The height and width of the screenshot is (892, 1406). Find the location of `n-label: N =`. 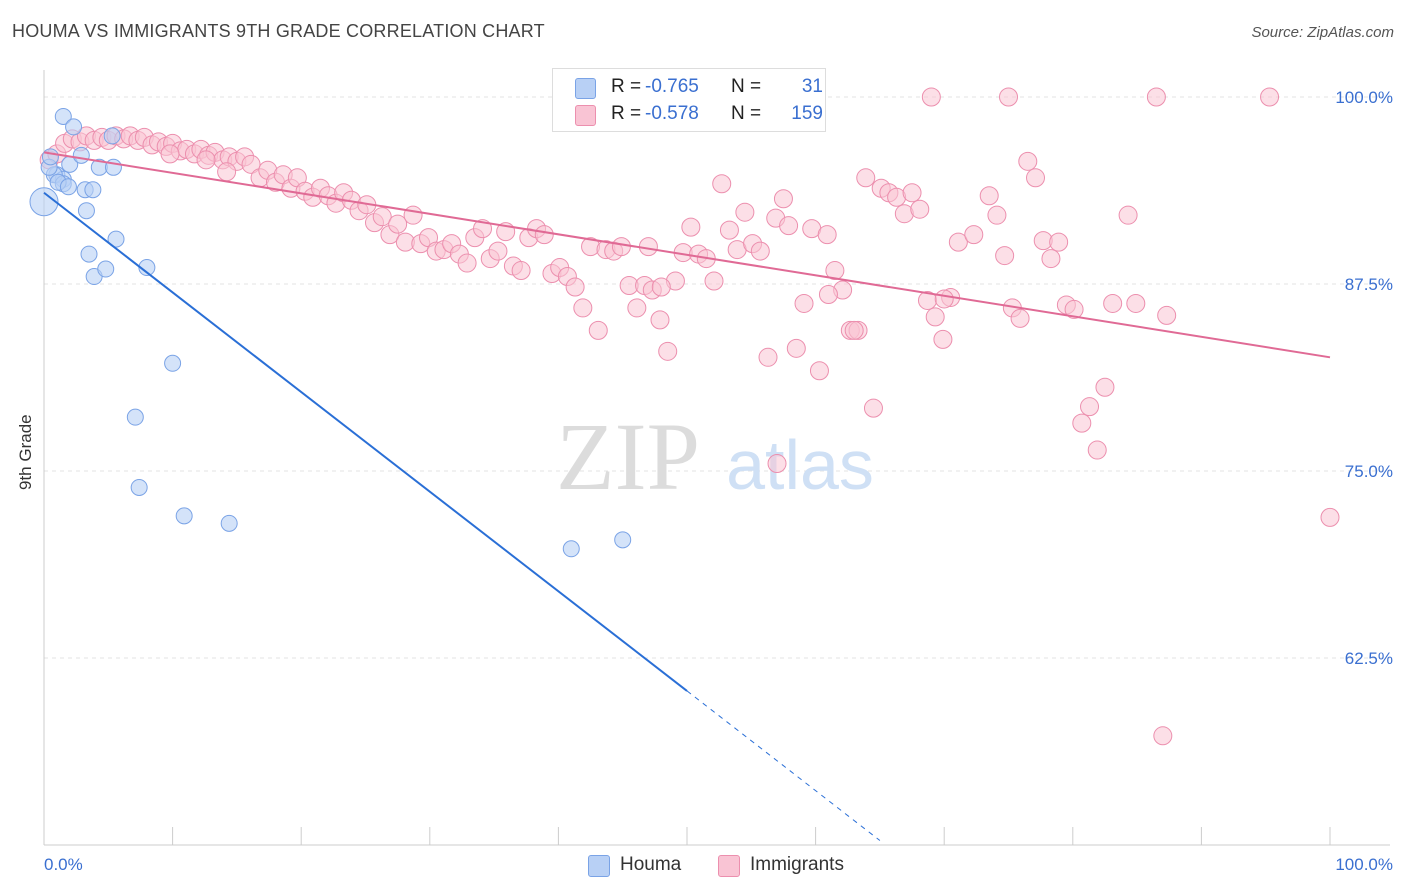

n-label: N = is located at coordinates (746, 86).